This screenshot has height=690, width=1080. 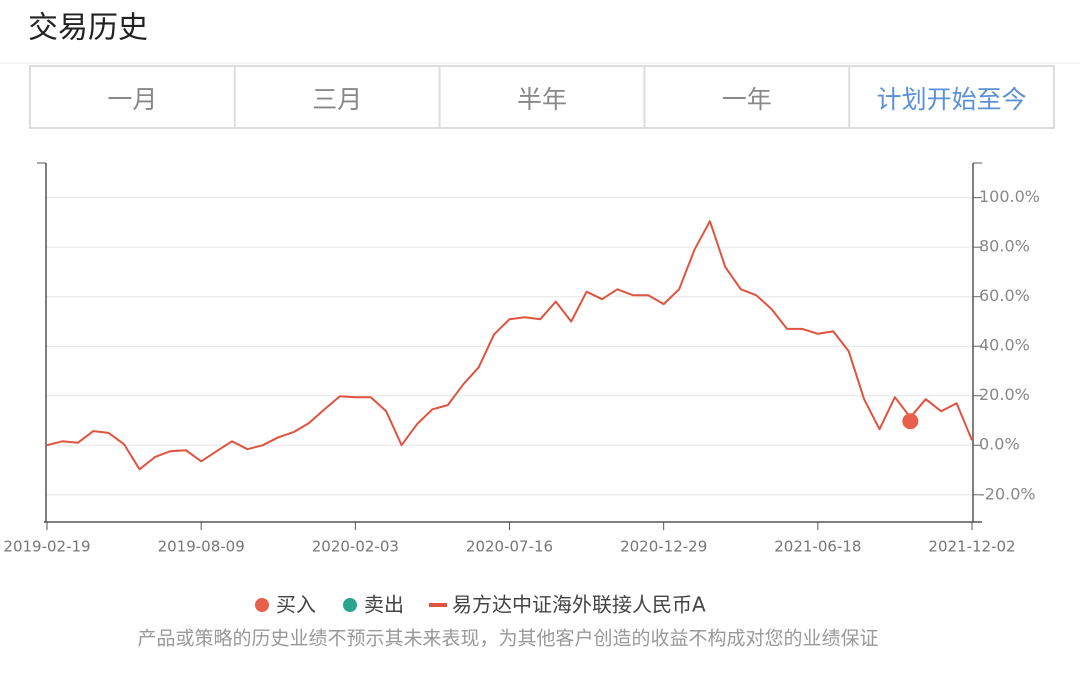 I want to click on tab-label: 三月, so click(x=337, y=99).